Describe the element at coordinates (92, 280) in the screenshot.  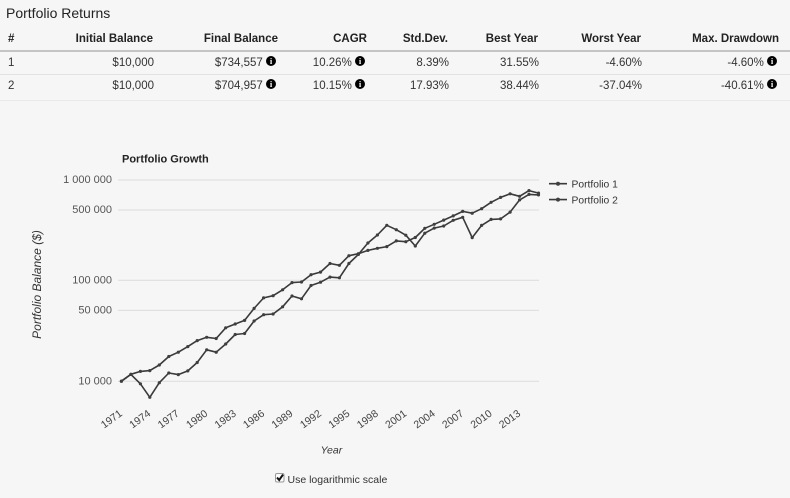
I see `svg-text: 100 000` at that location.